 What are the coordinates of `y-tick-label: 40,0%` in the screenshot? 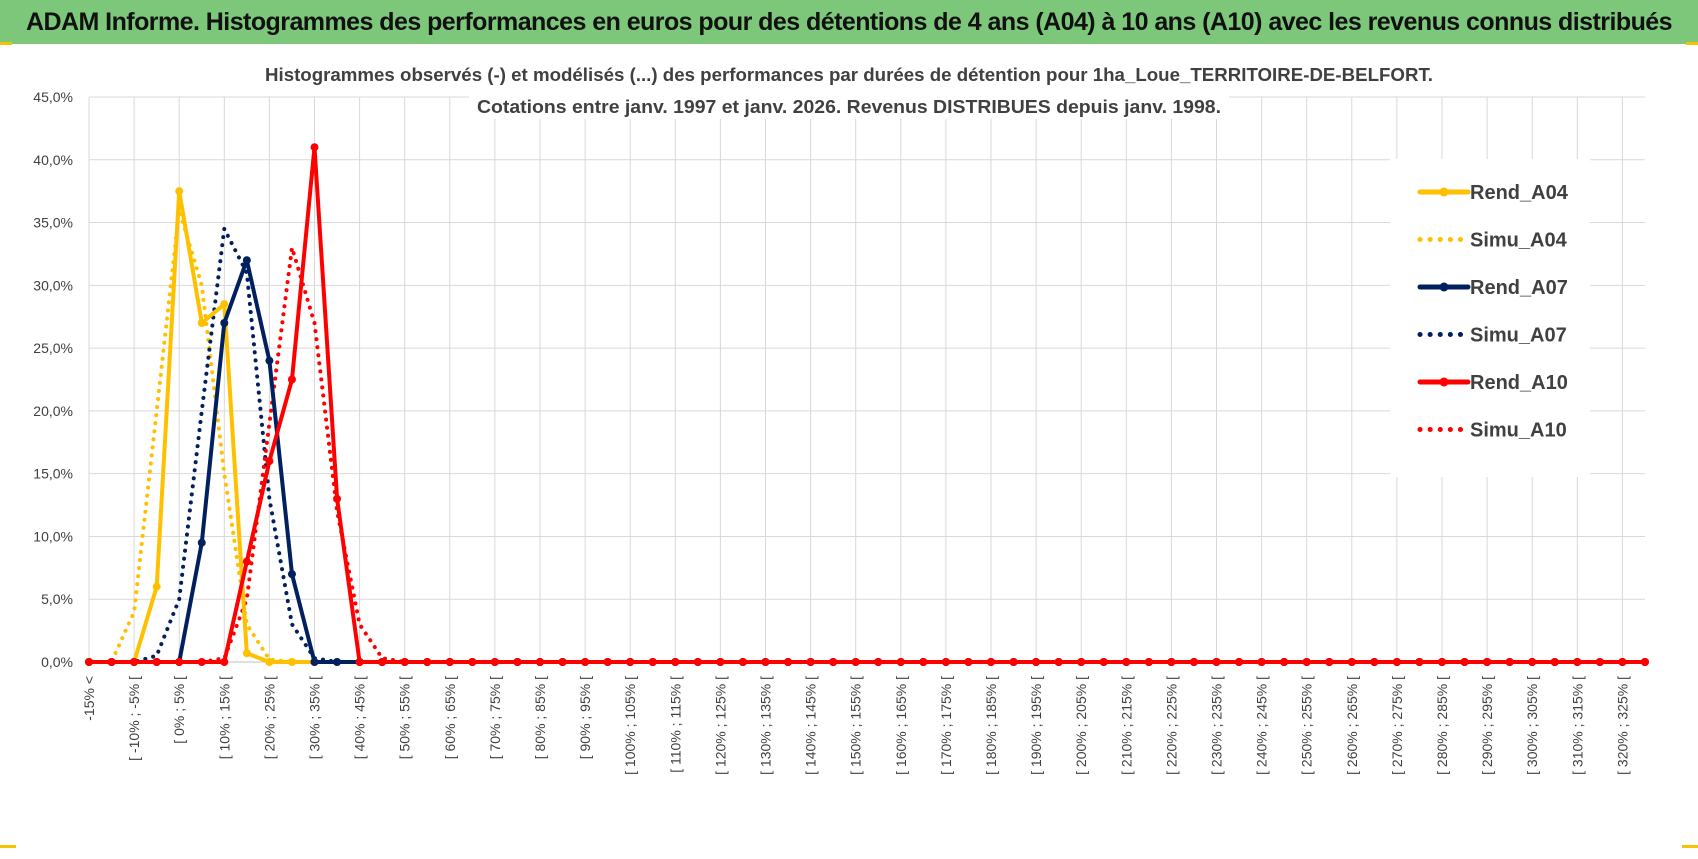 It's located at (53, 160).